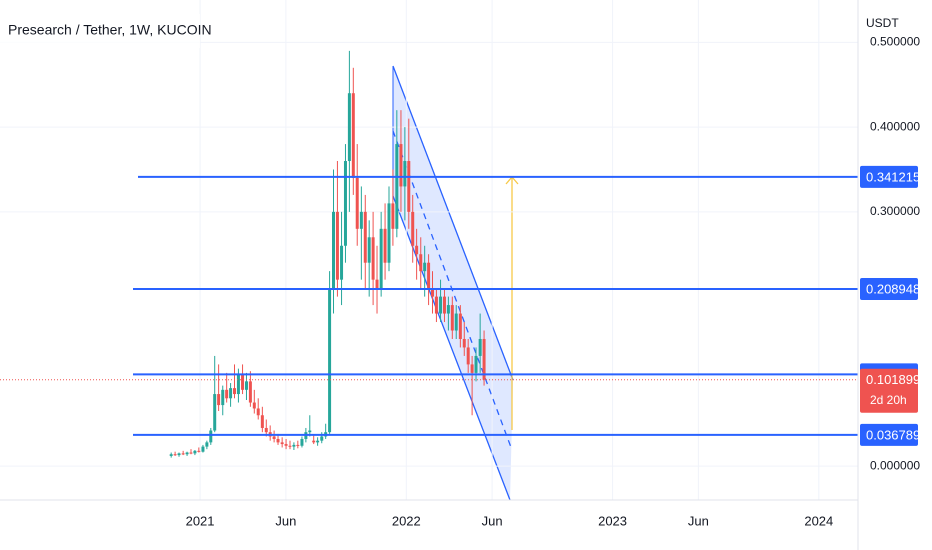 Image resolution: width=932 pixels, height=550 pixels. I want to click on channel-fill, so click(453, 283).